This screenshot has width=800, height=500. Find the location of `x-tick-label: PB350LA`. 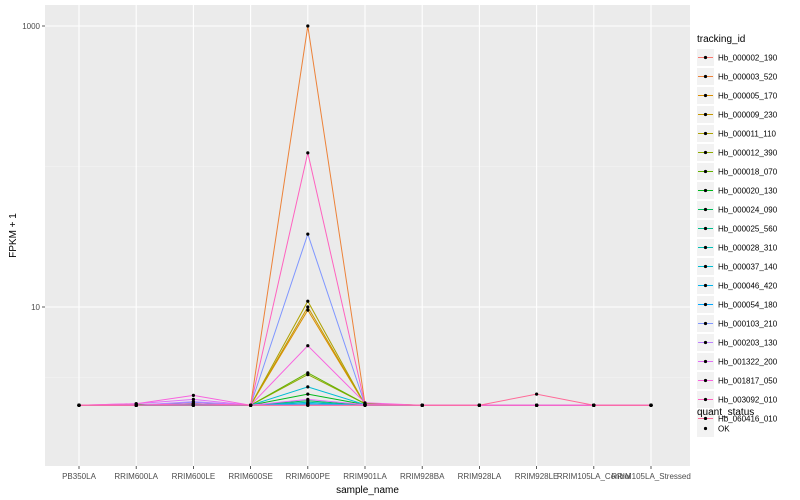

x-tick-label: PB350LA is located at coordinates (79, 476).